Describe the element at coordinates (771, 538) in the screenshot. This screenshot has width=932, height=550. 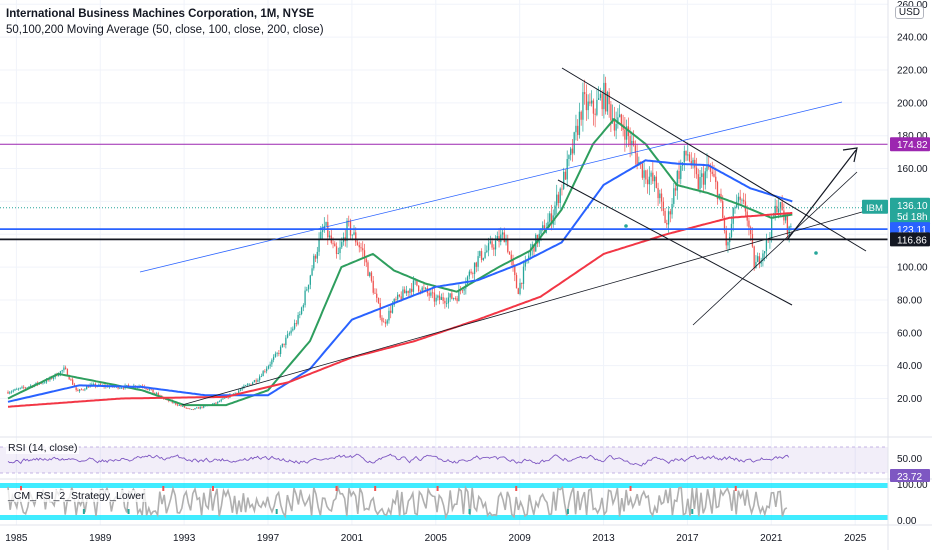
I see `x-tick-label: 2021` at that location.